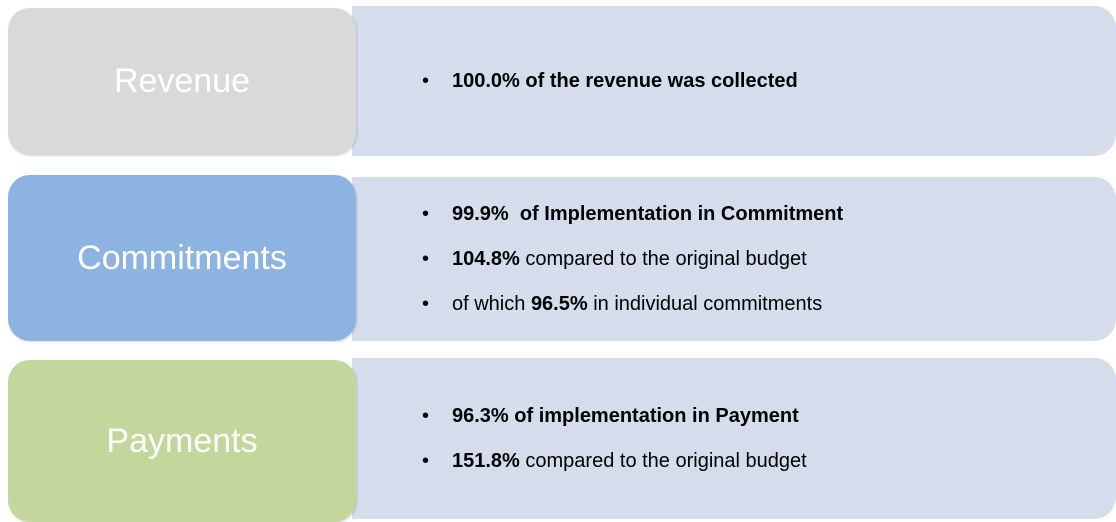  Describe the element at coordinates (559, 303) in the screenshot. I see `bullet-text: 96.5%` at that location.